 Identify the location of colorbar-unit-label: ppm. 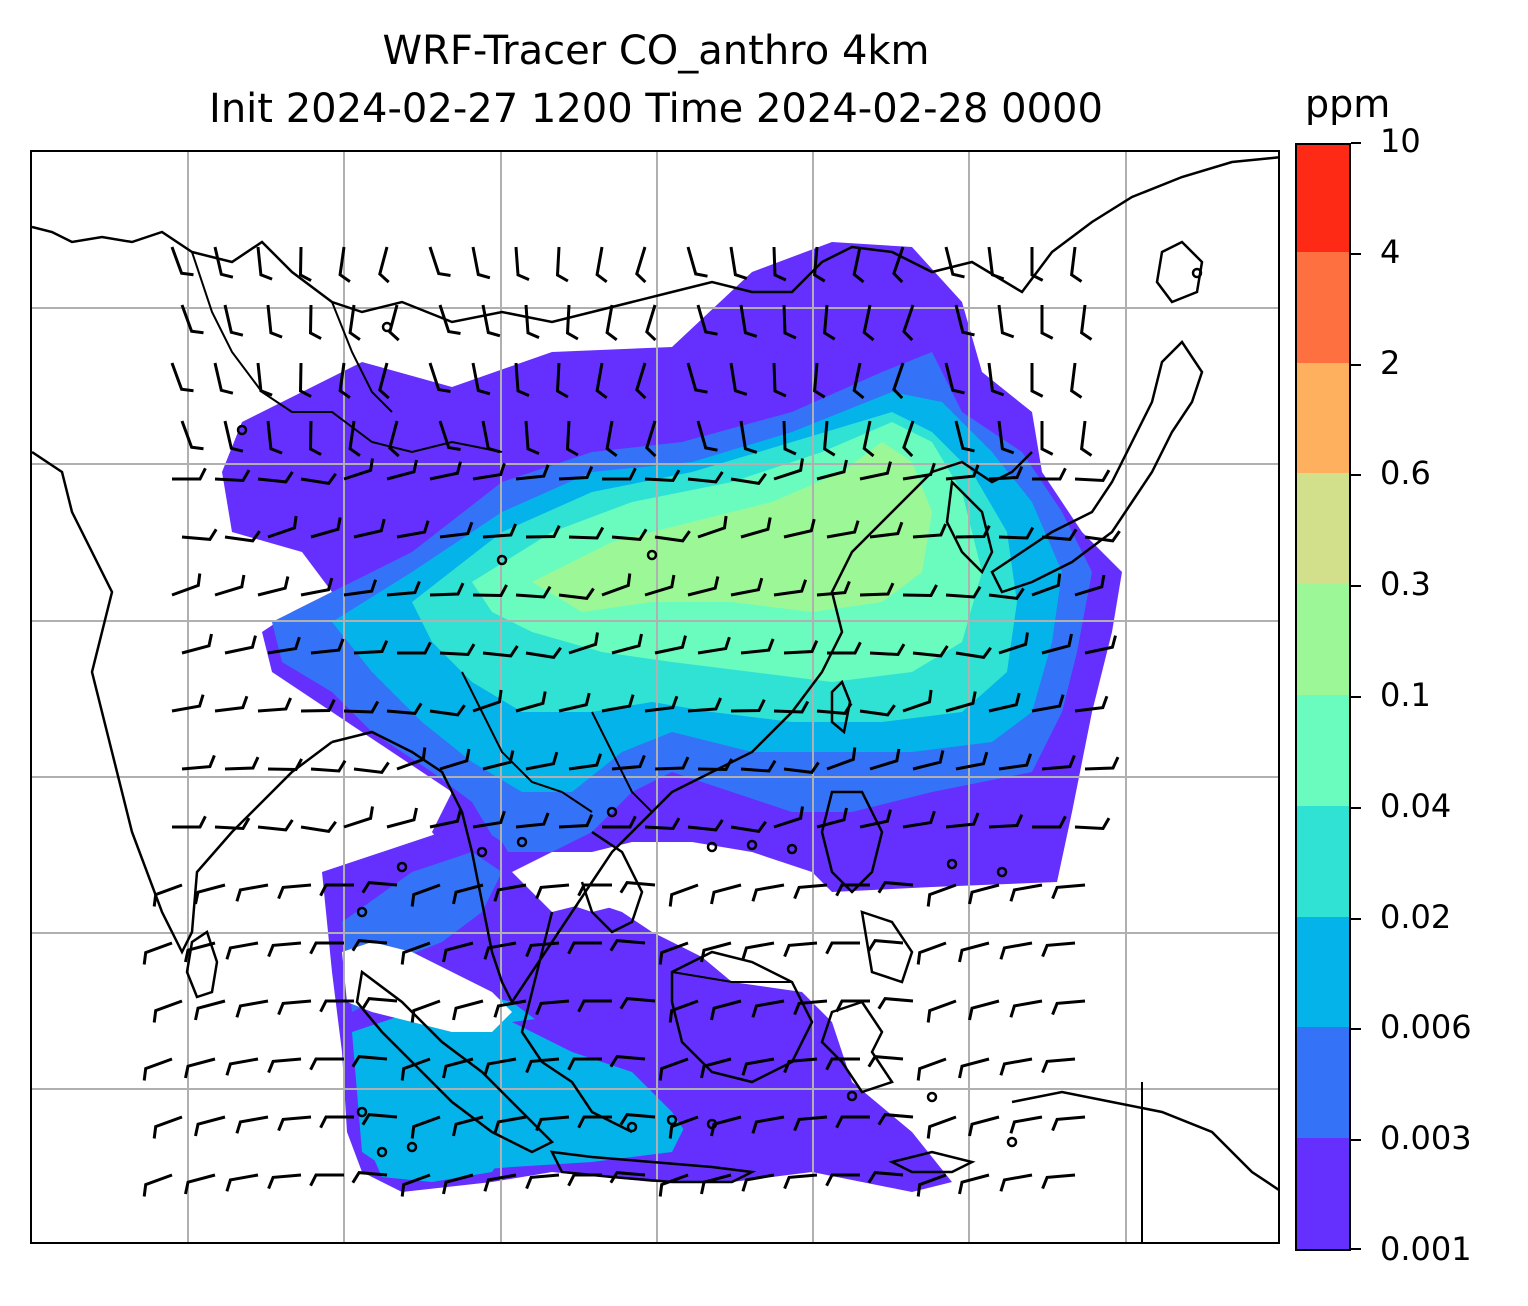
(1348, 104).